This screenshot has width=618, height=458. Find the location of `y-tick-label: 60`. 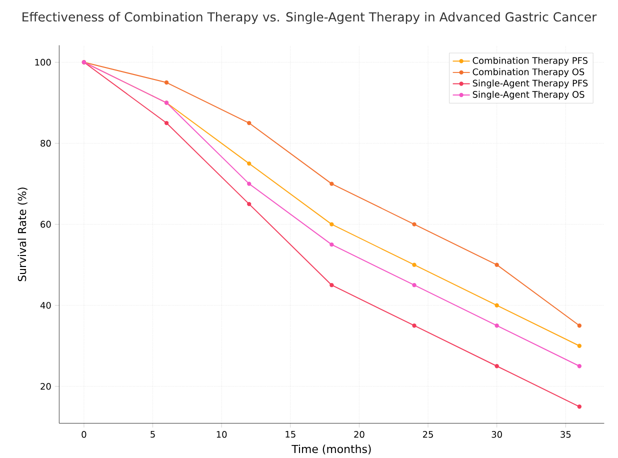

y-tick-label: 60 is located at coordinates (45, 224).